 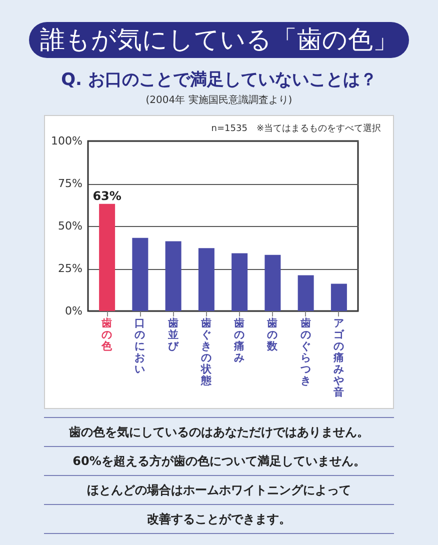 What do you see at coordinates (305, 351) in the screenshot?
I see `x-tick-label: 歯のぐらつき` at bounding box center [305, 351].